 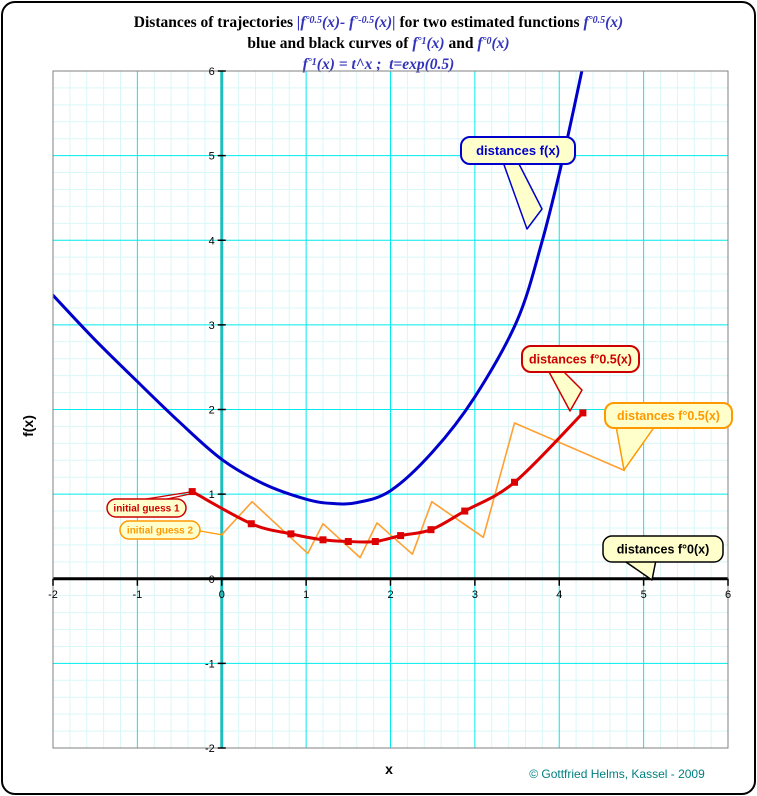 What do you see at coordinates (28, 426) in the screenshot?
I see `y-axis-title: f(x)` at bounding box center [28, 426].